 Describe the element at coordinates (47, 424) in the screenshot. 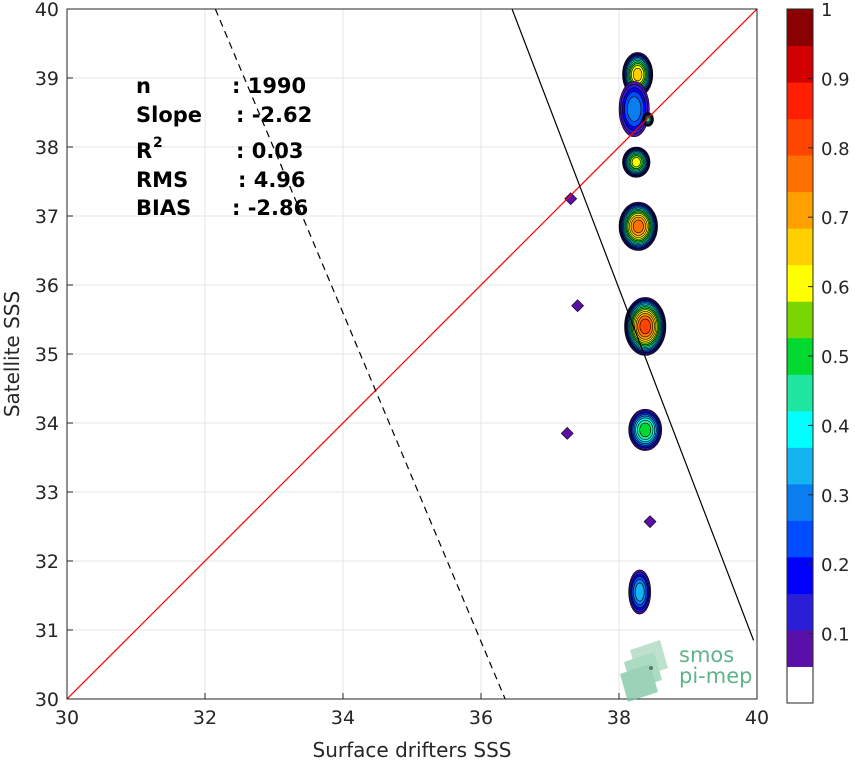

I see `y-tick-label: 34` at that location.